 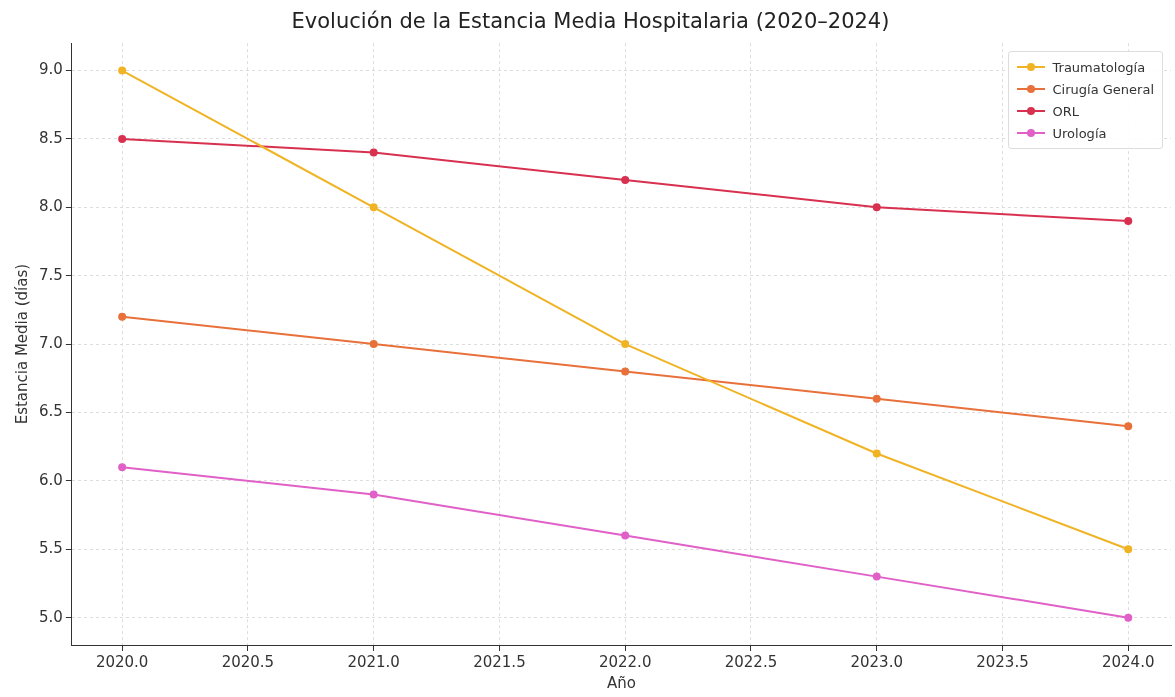 I want to click on y-tick-label: 8.0, so click(x=51, y=206).